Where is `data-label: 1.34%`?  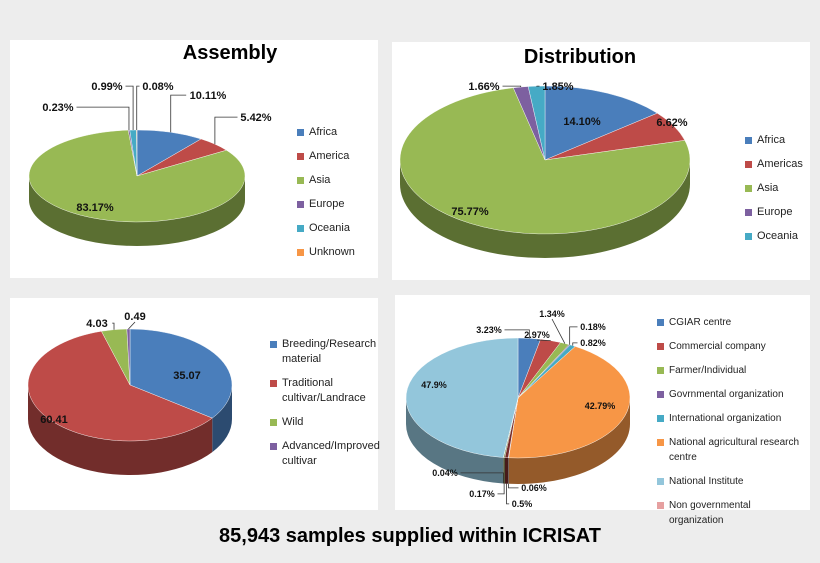 data-label: 1.34% is located at coordinates (552, 314).